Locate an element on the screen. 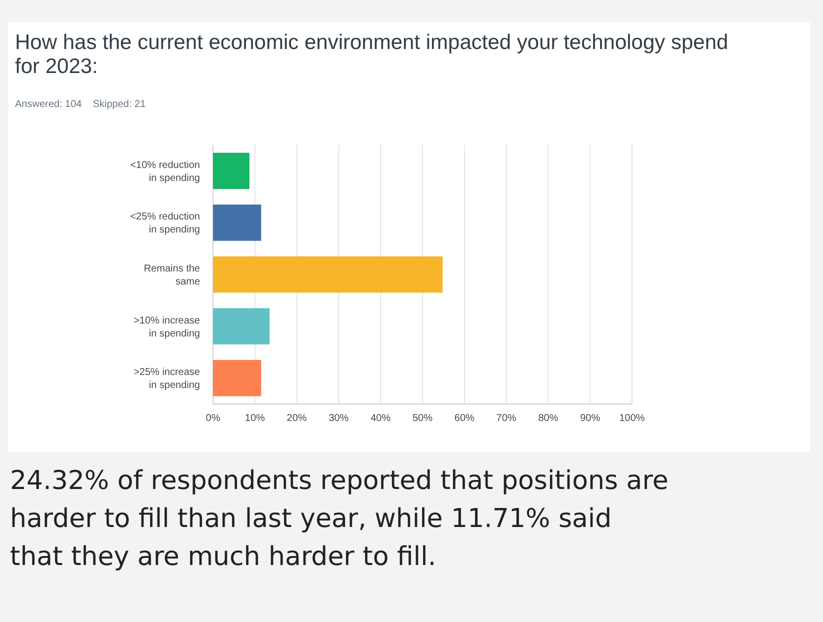 This screenshot has height=622, width=823. x-tick-label: 60% is located at coordinates (464, 418).